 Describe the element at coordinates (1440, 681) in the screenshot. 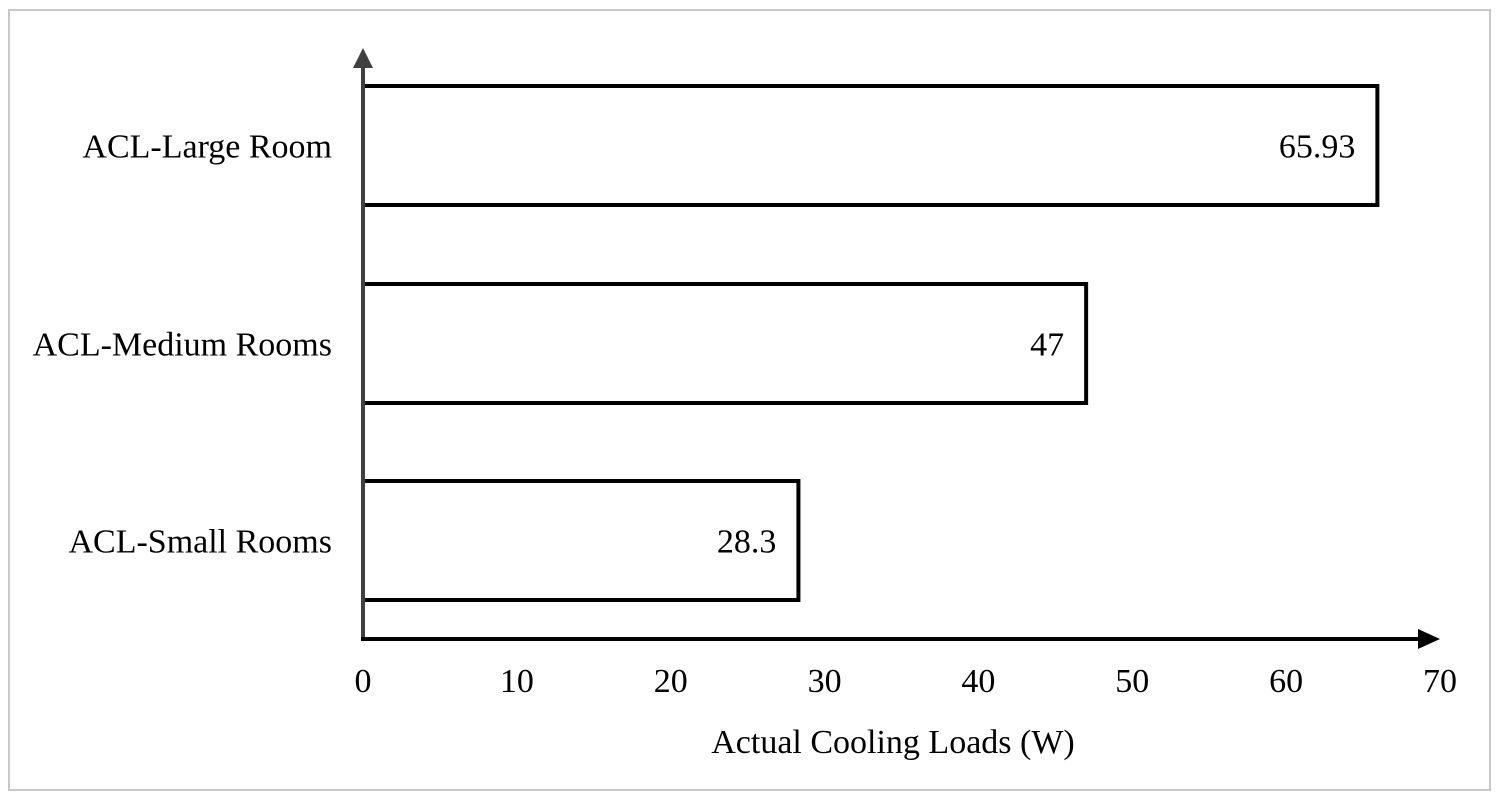

I see `x-tick-label-70: 70` at that location.